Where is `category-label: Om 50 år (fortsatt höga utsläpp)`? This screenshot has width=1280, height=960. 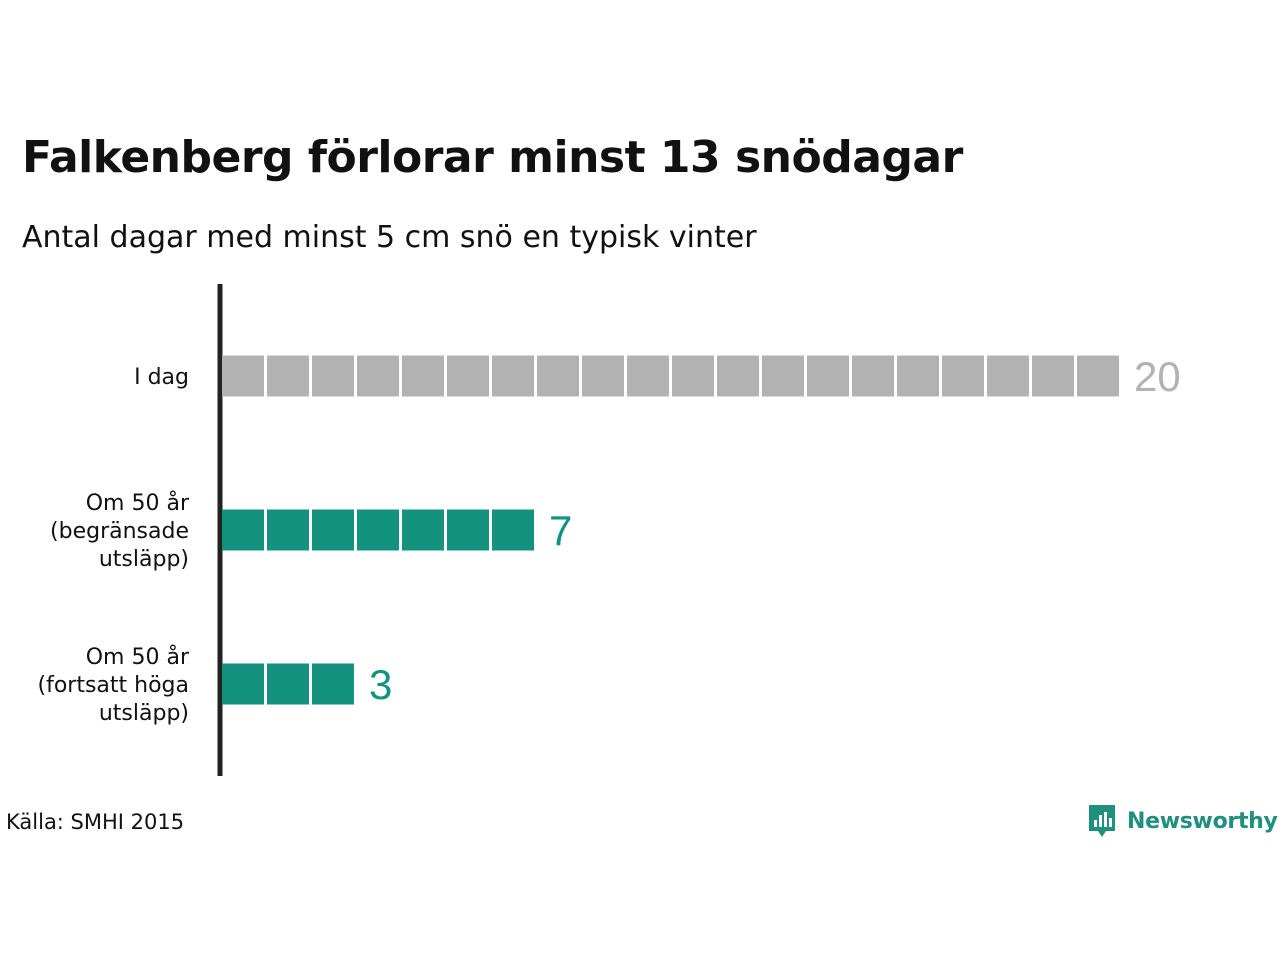
category-label: Om 50 år (fortsatt höga utsläpp) is located at coordinates (114, 685).